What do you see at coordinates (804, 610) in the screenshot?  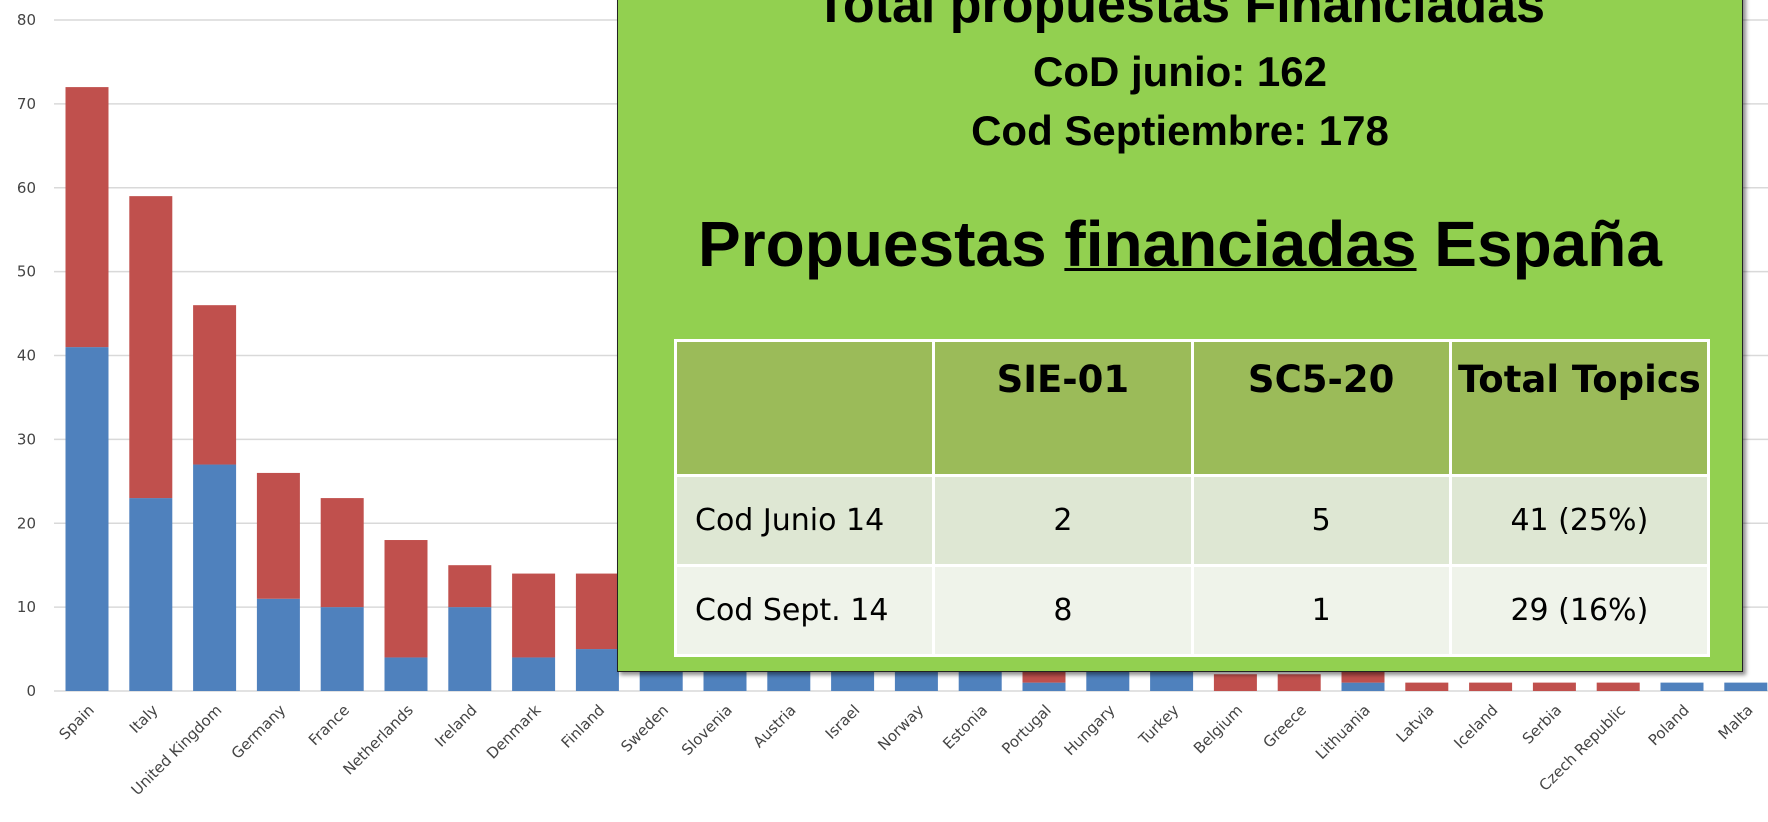 I see `cell: Cod Sept. 14` at bounding box center [804, 610].